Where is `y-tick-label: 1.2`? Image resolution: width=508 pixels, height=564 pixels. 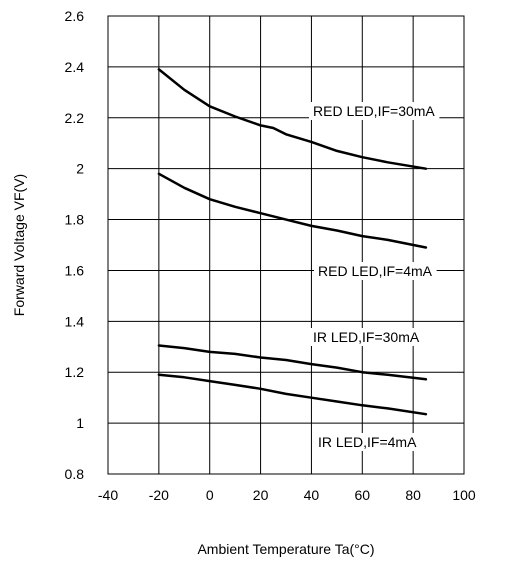 y-tick-label: 1.2 is located at coordinates (75, 372).